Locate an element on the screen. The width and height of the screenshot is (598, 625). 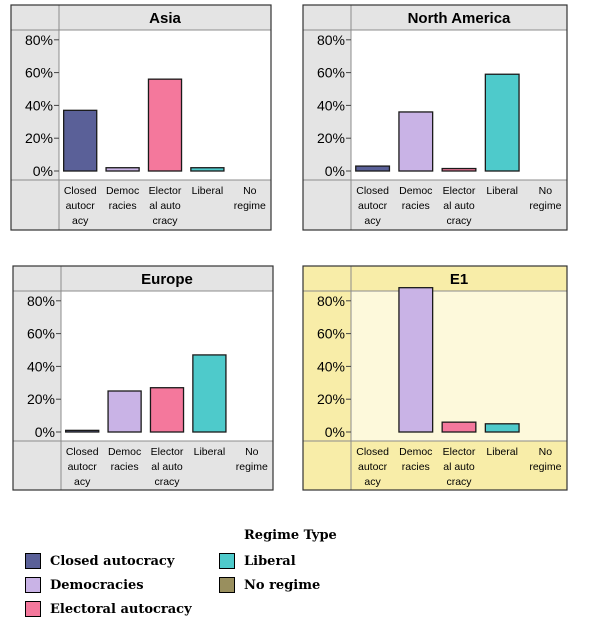
legend-label: No regime is located at coordinates (282, 585).